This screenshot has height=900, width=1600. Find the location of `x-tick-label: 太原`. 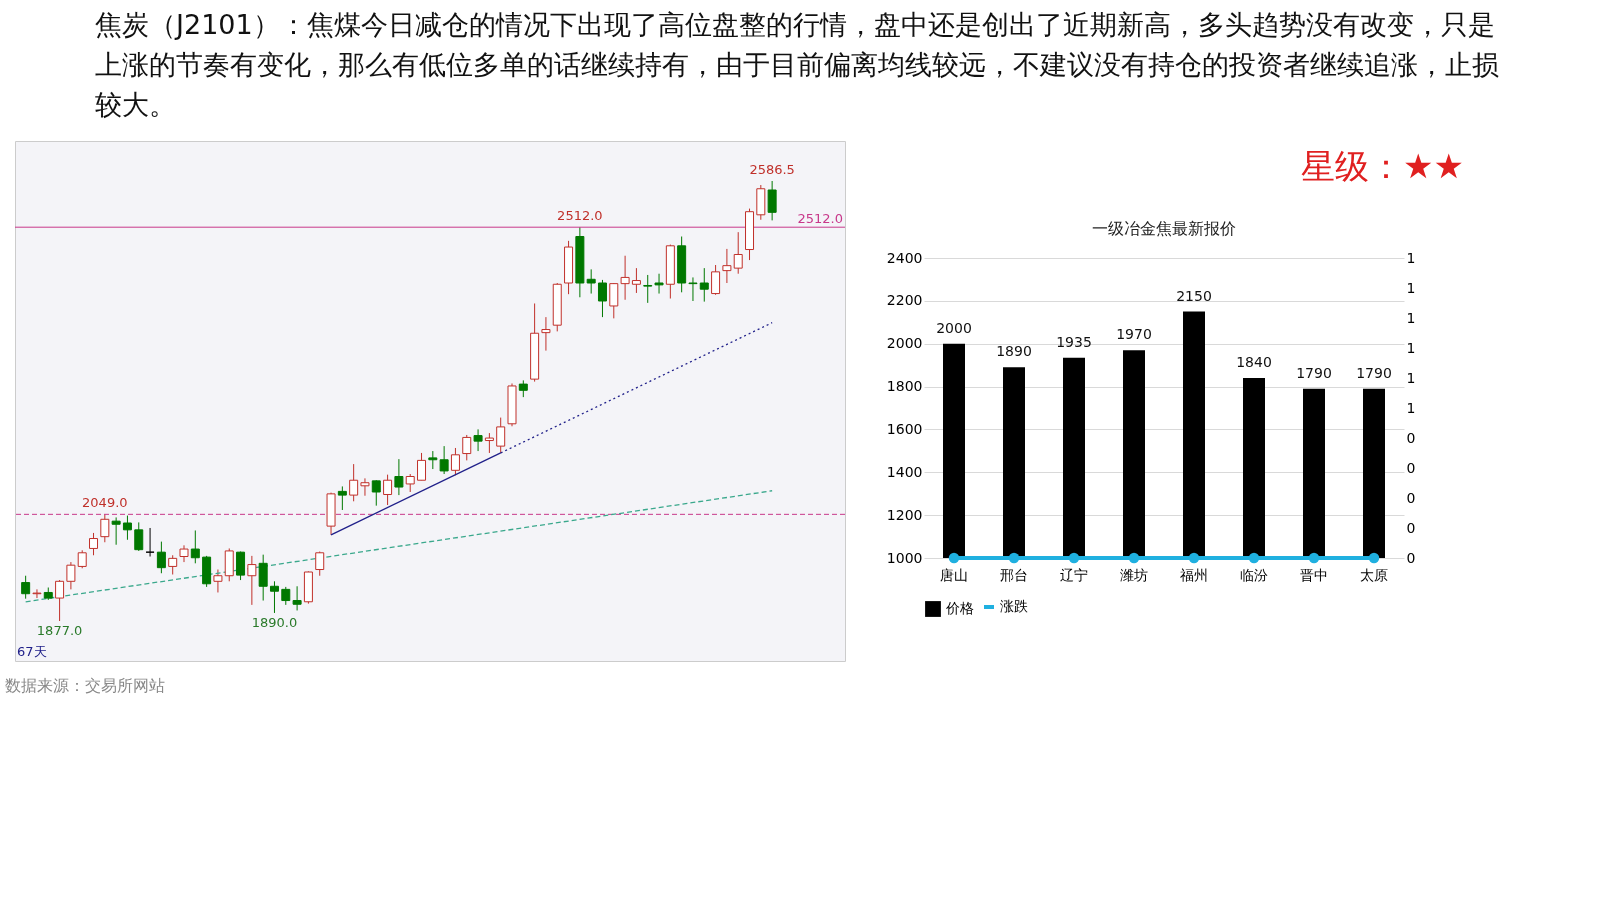

x-tick-label: 太原 is located at coordinates (1374, 574).